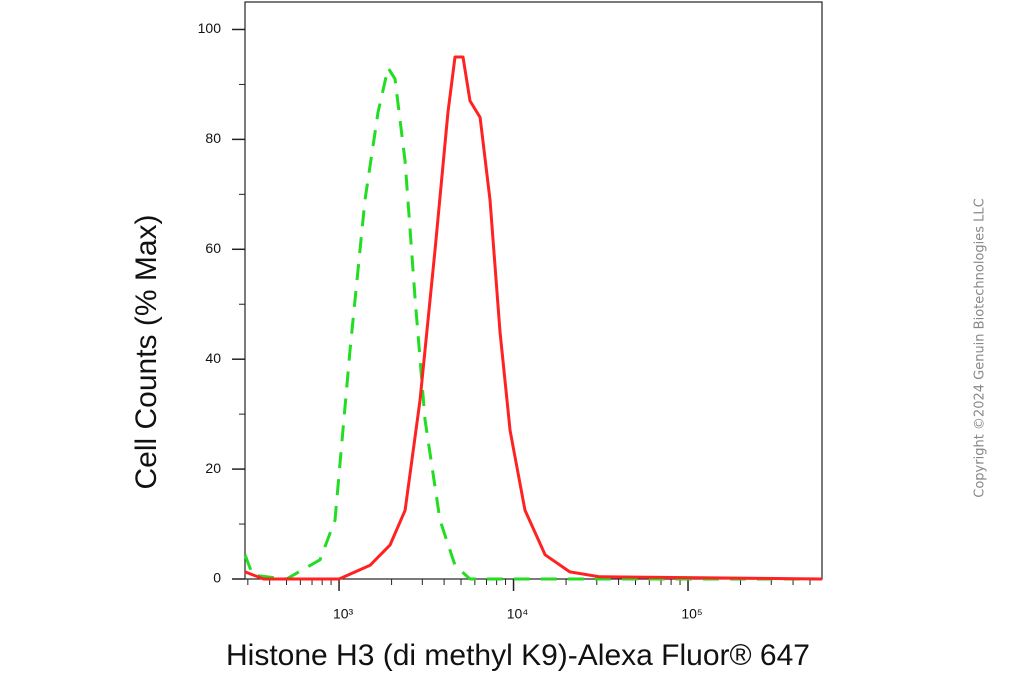  I want to click on y-axis-label: Cell Counts (% Max), so click(146, 351).